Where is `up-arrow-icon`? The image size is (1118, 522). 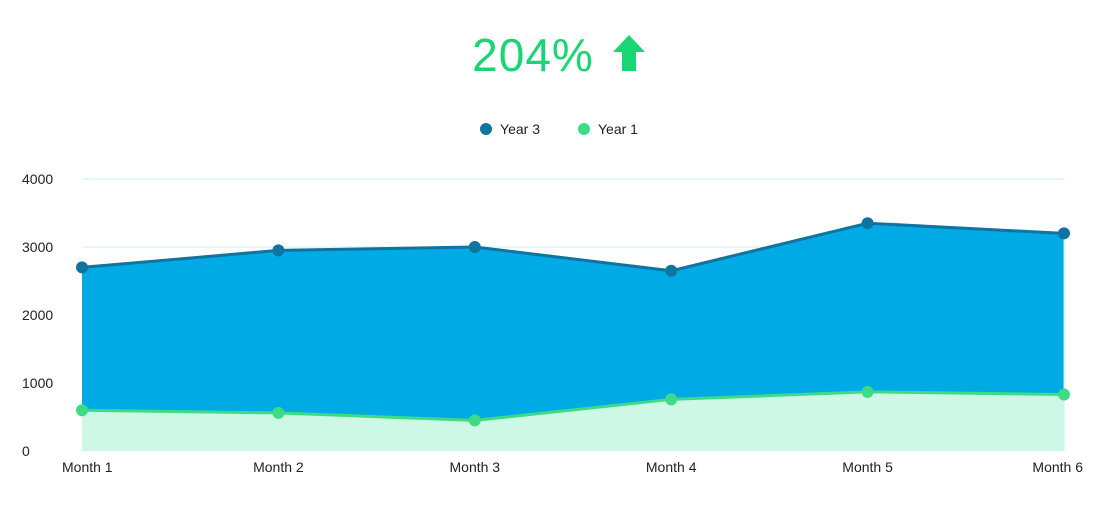 up-arrow-icon is located at coordinates (629, 55).